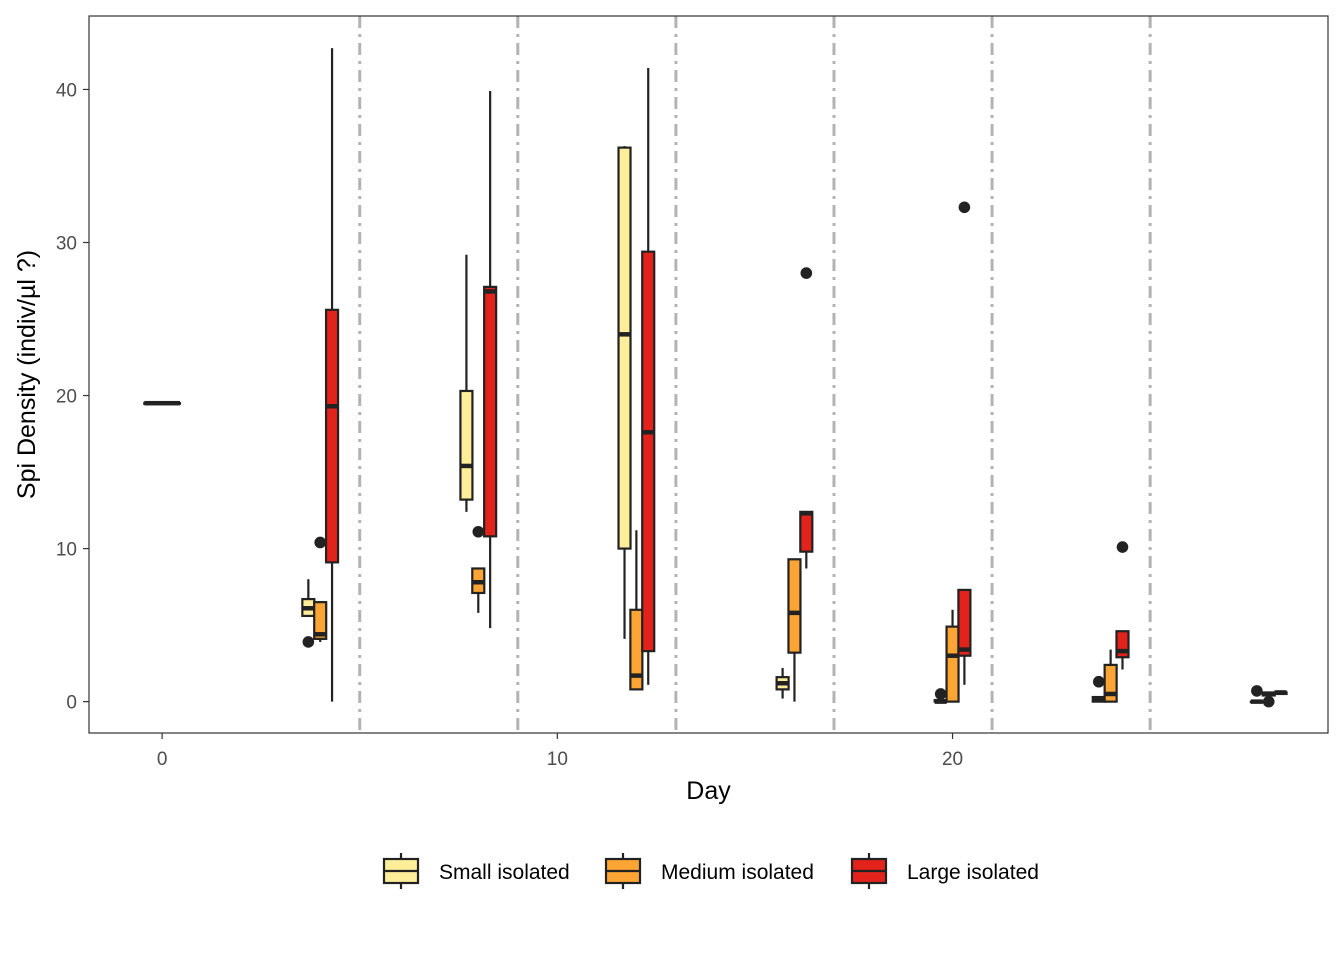  I want to click on y-tick-label-10: 10, so click(66, 550).